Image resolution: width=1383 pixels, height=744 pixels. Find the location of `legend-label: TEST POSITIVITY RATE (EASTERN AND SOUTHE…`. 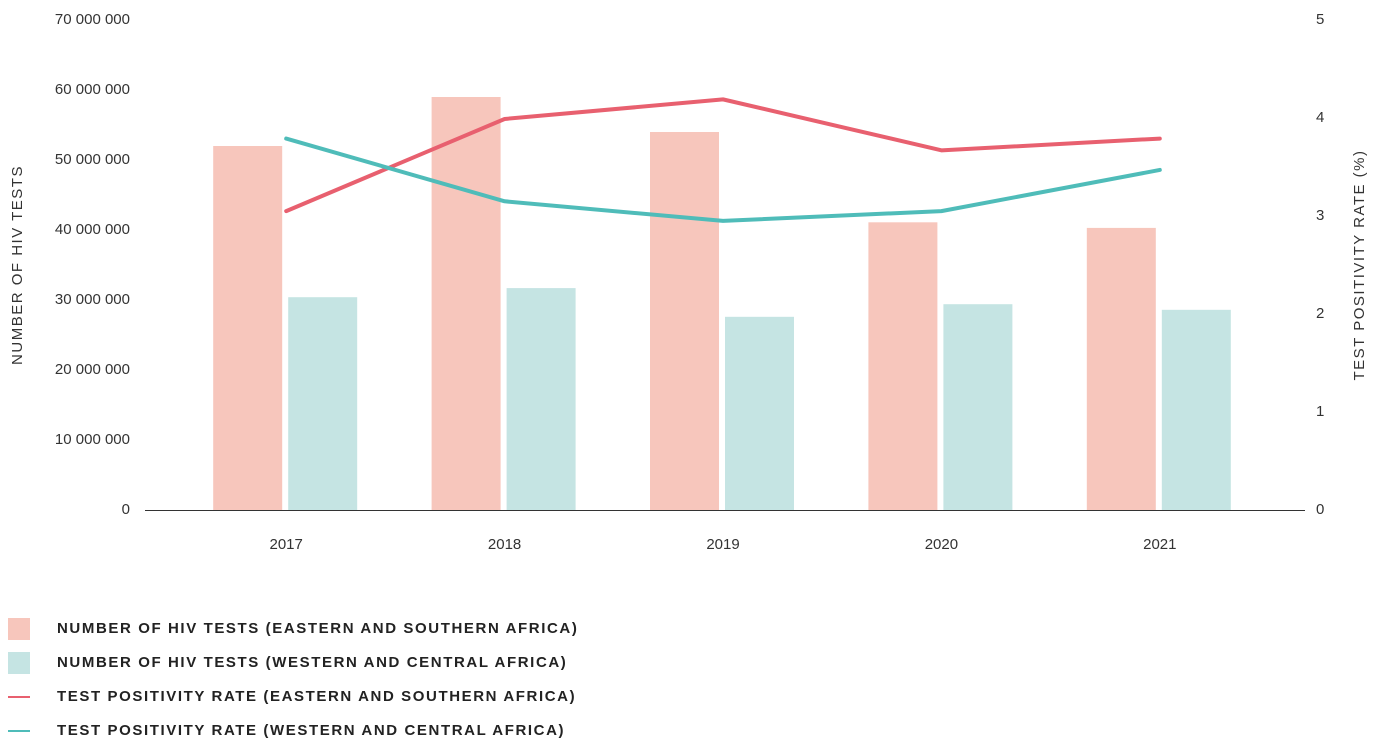

legend-label: TEST POSITIVITY RATE (EASTERN AND SOUTHE… is located at coordinates (316, 696).